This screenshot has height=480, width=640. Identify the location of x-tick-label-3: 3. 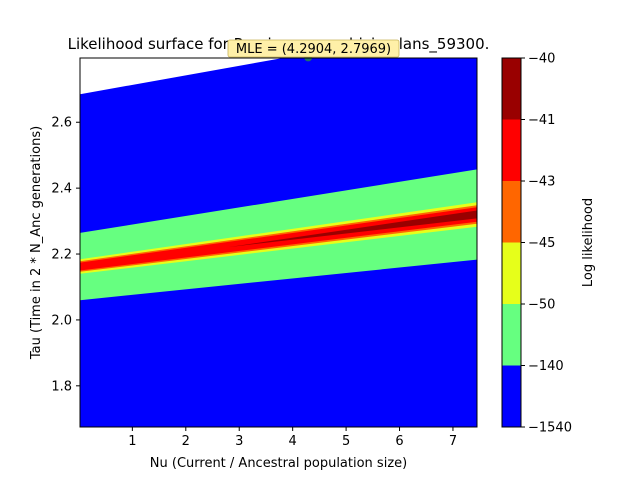
(239, 441).